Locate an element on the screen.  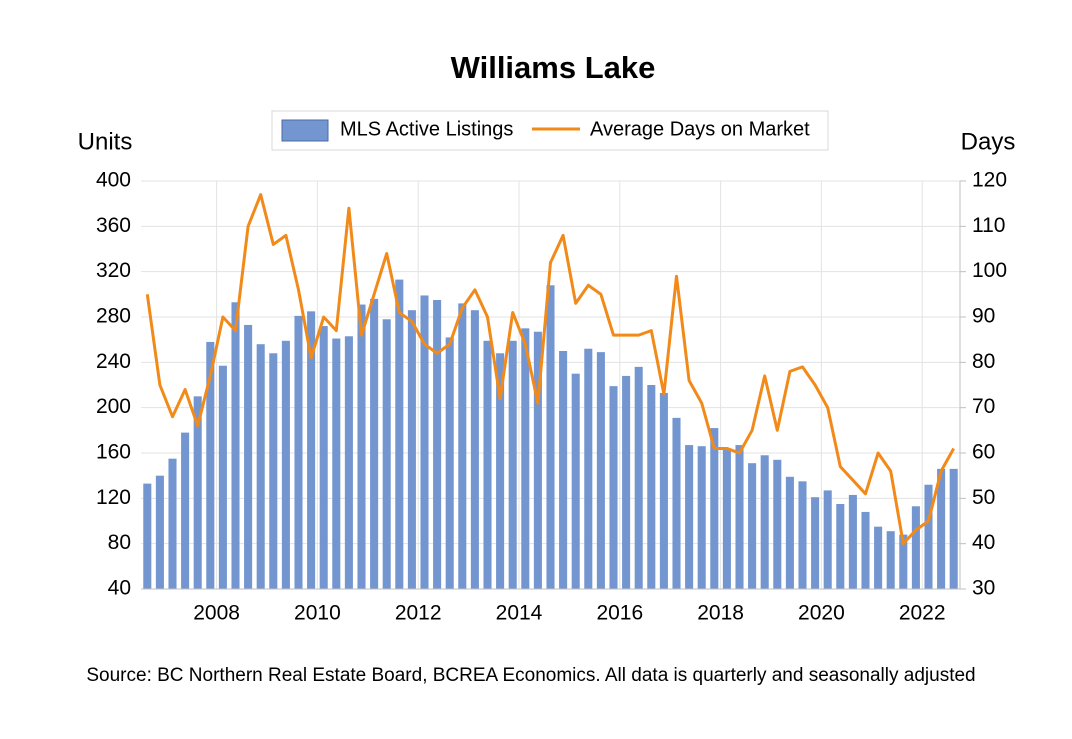
y-tick-label: 200 is located at coordinates (113, 406).